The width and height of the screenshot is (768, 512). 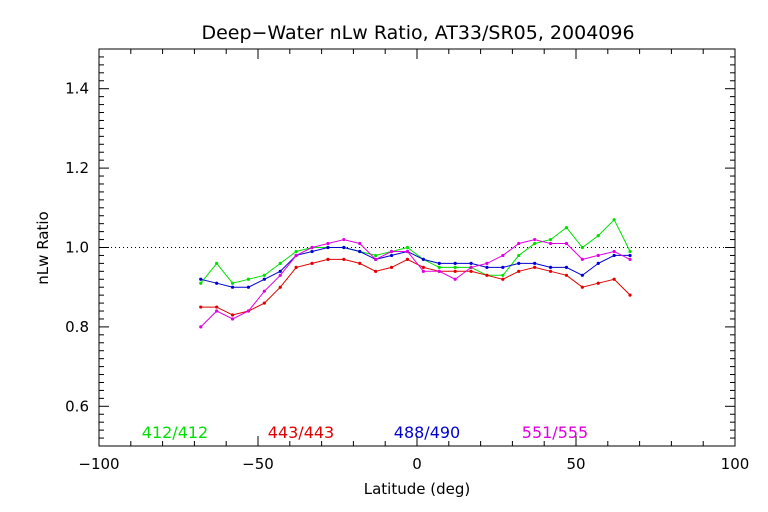 I want to click on y-tick-label: 1.4, so click(x=77, y=89).